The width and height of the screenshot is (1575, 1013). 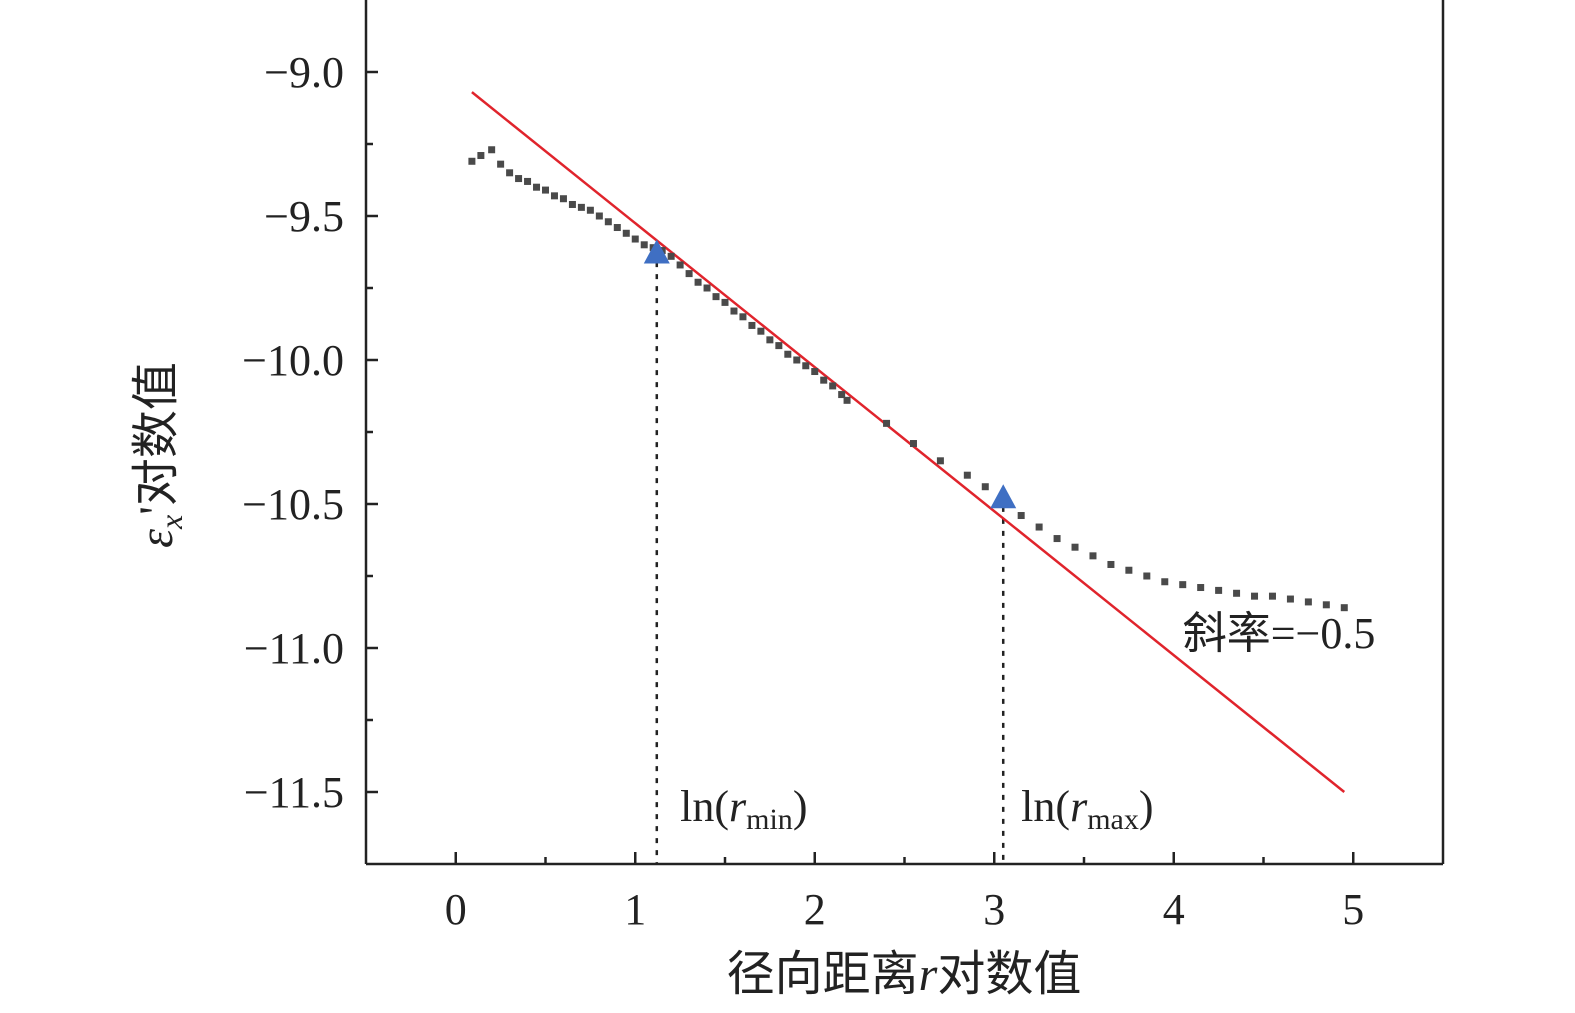 I want to click on slope-annotation: 斜率=−0.5, so click(x=1279, y=633).